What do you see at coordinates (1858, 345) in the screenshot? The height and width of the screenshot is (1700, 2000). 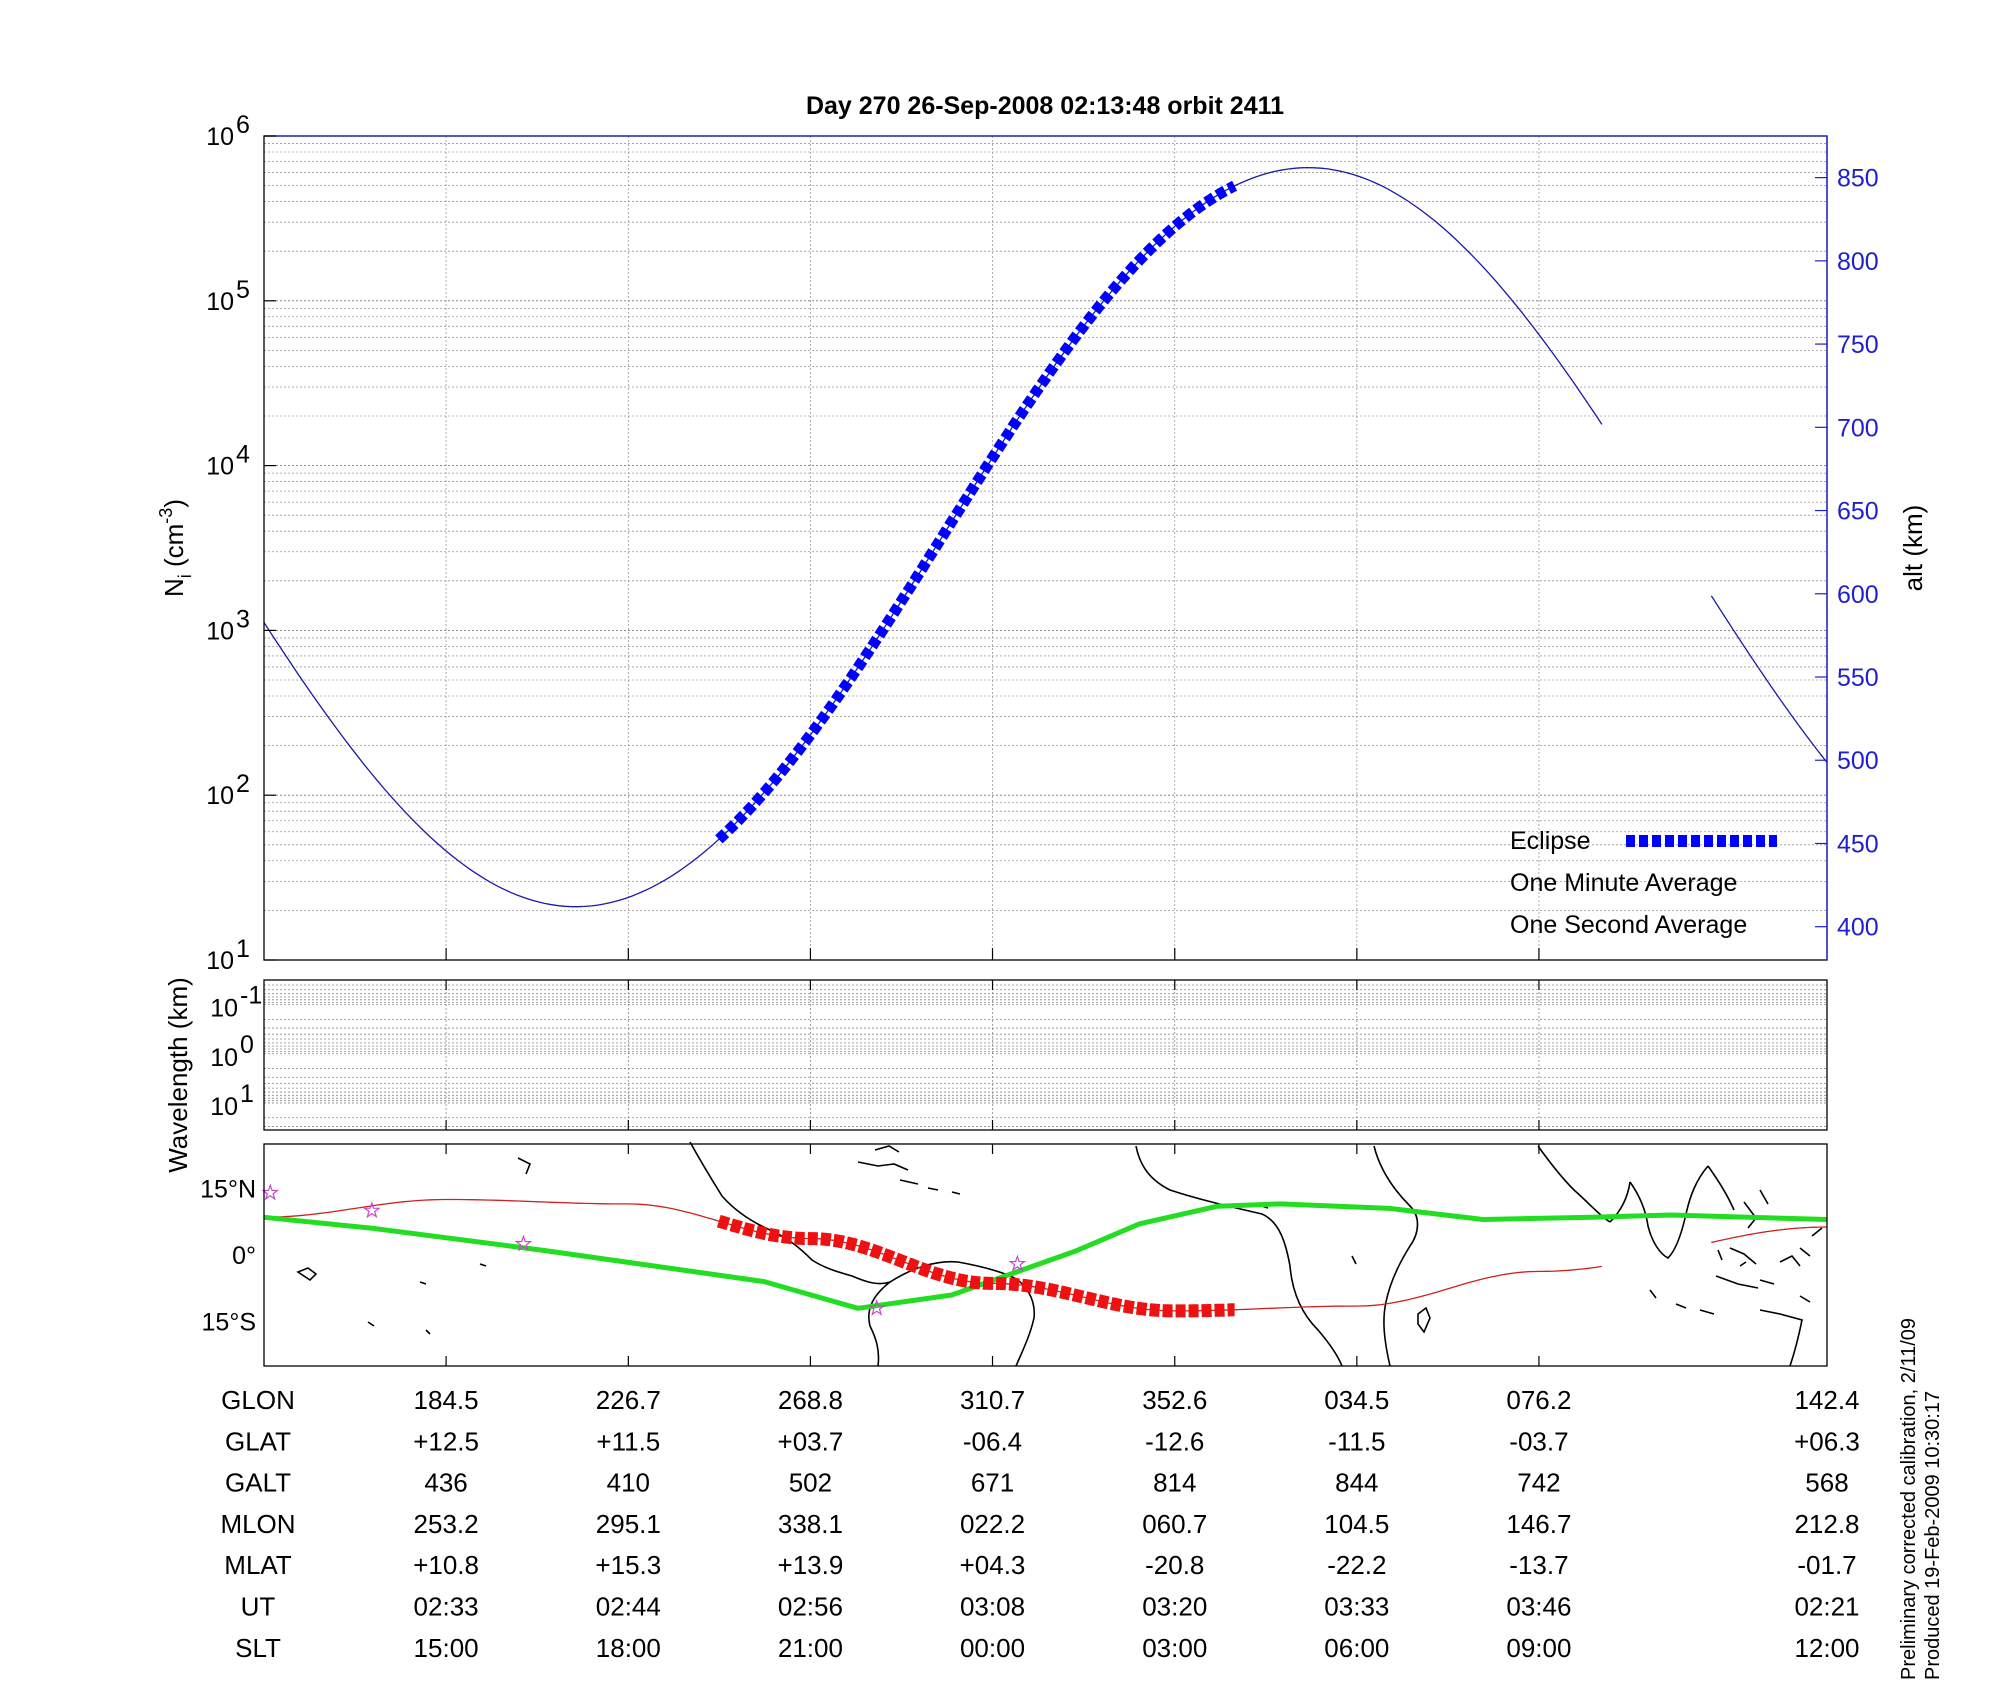 I see `altitude-tick-label: 750` at bounding box center [1858, 345].